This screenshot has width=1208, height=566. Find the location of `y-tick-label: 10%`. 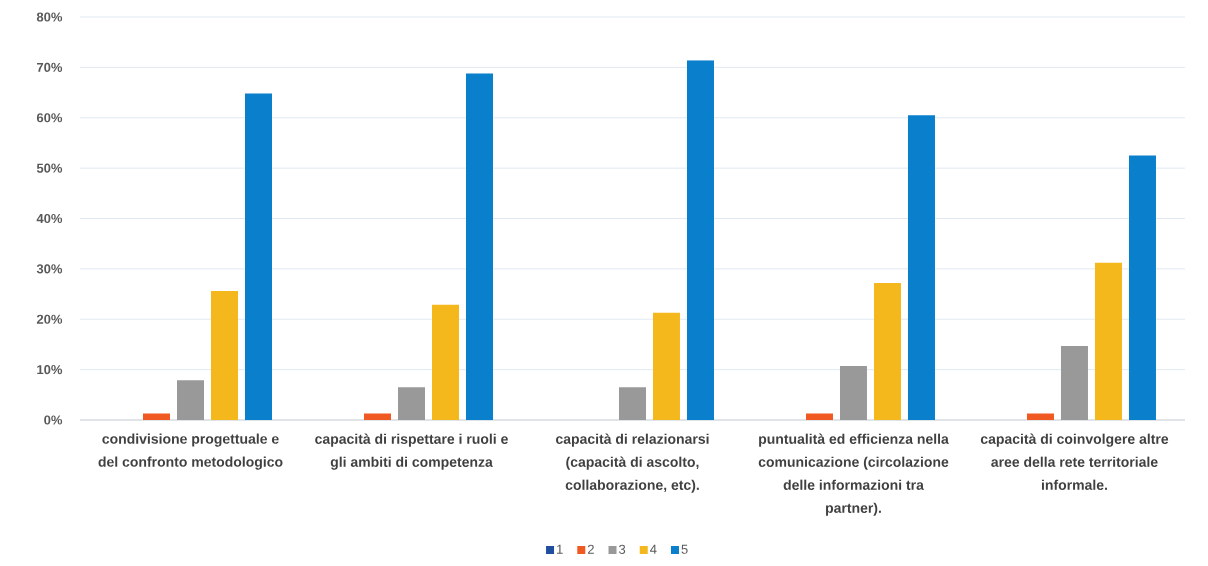

y-tick-label: 10% is located at coordinates (50, 370).